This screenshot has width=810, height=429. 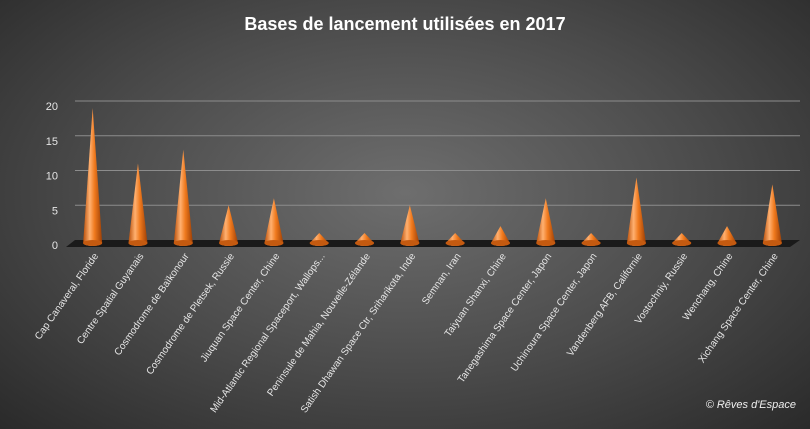 What do you see at coordinates (241, 307) in the screenshot?
I see `x-tick-label: Jiuquan Space Center, Chine` at bounding box center [241, 307].